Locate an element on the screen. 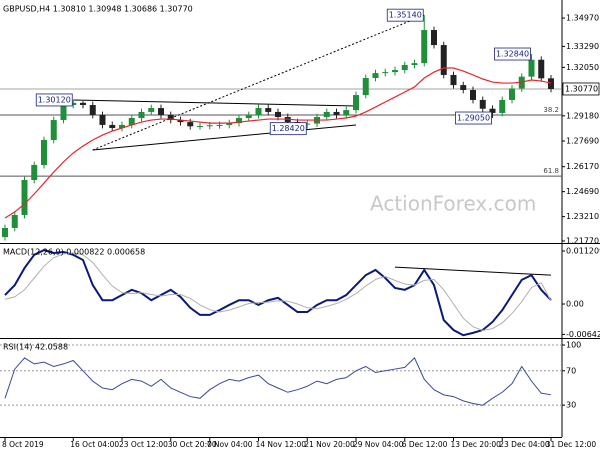 This screenshot has width=600, height=450. x-tick-label: 6 Dec 12:00 is located at coordinates (425, 444).